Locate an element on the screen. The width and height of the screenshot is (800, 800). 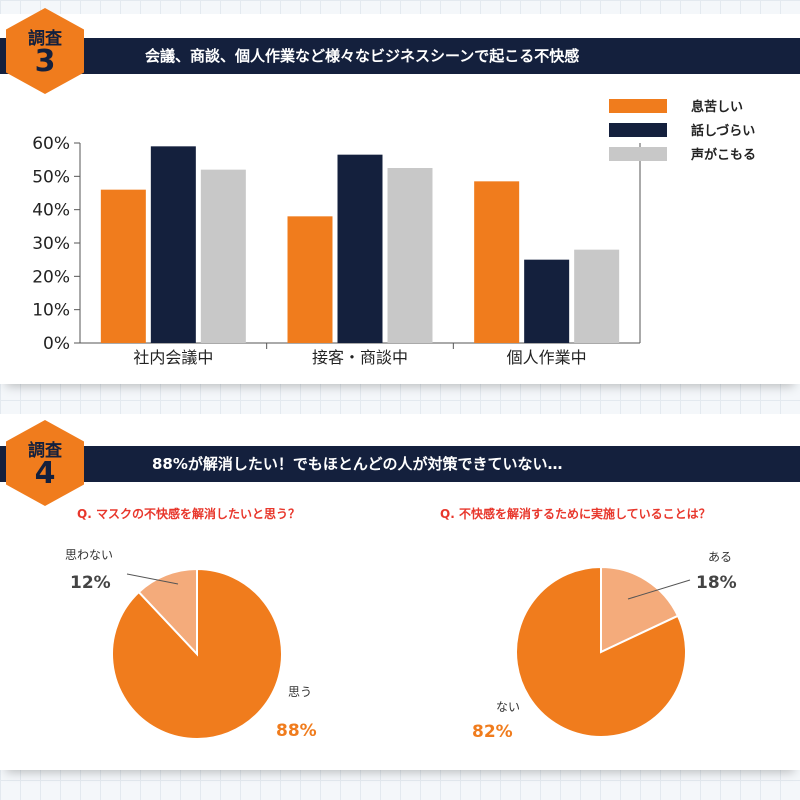
pie-value-label: 12% is located at coordinates (90, 583).